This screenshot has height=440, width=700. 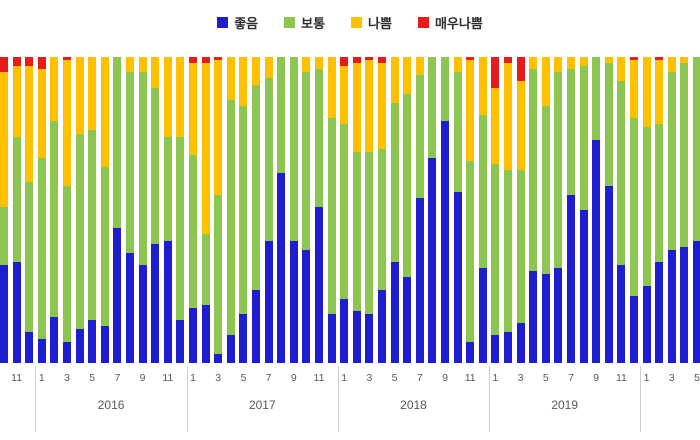 What do you see at coordinates (380, 23) in the screenshot?
I see `legend-label: 나쁨` at bounding box center [380, 23].